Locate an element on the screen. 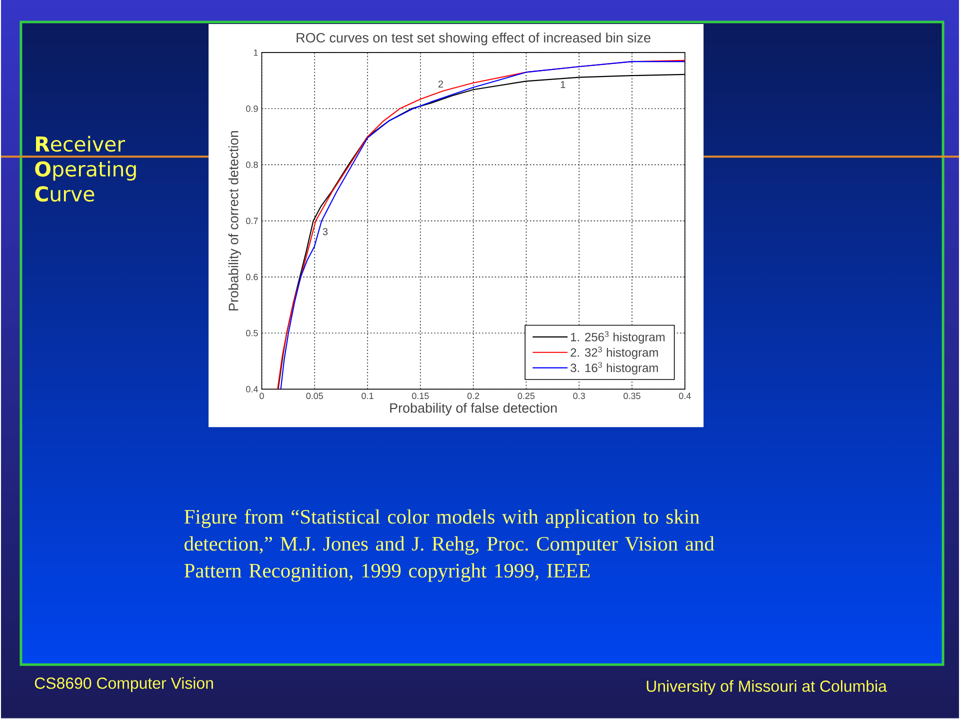  y-tick-label: 0.7 is located at coordinates (252, 221).